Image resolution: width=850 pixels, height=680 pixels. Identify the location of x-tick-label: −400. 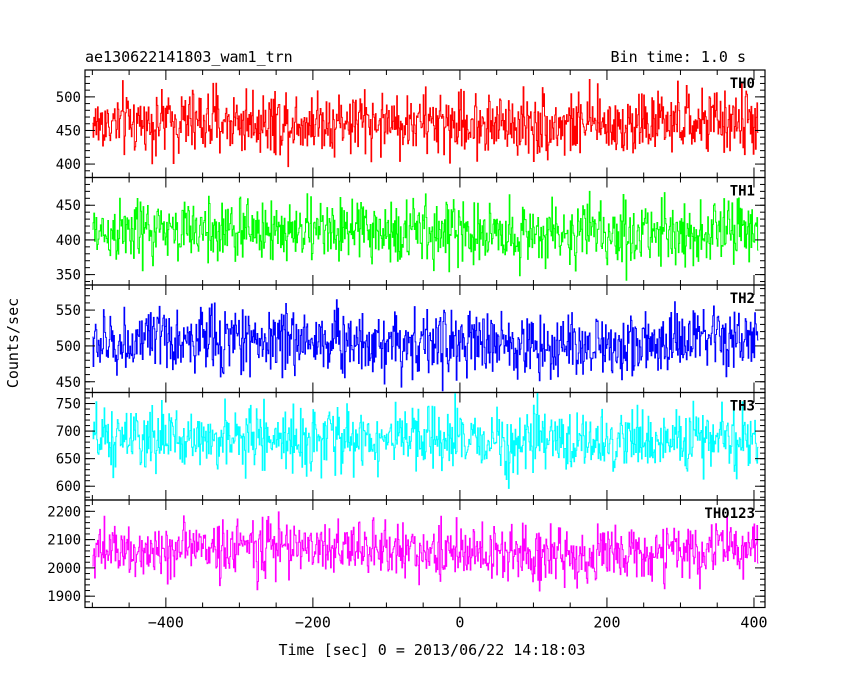
(166, 623).